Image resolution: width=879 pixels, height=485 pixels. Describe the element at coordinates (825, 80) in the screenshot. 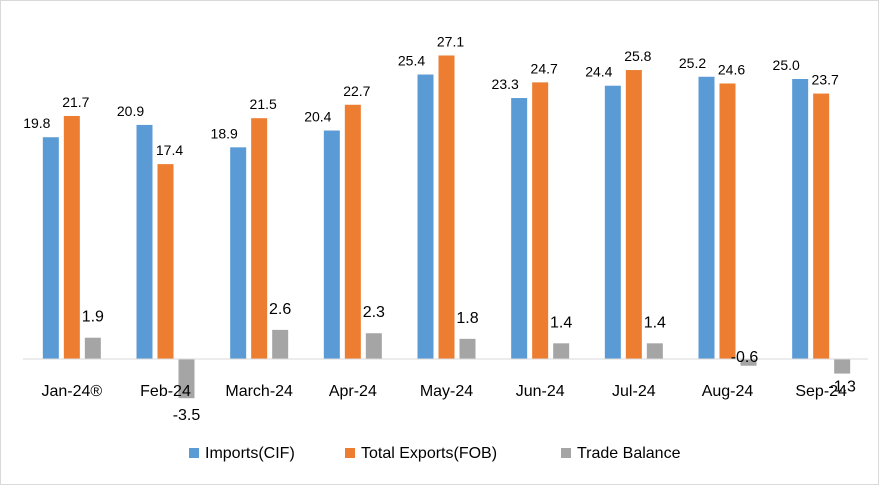

I see `data-label-exports-8: 23.7` at that location.